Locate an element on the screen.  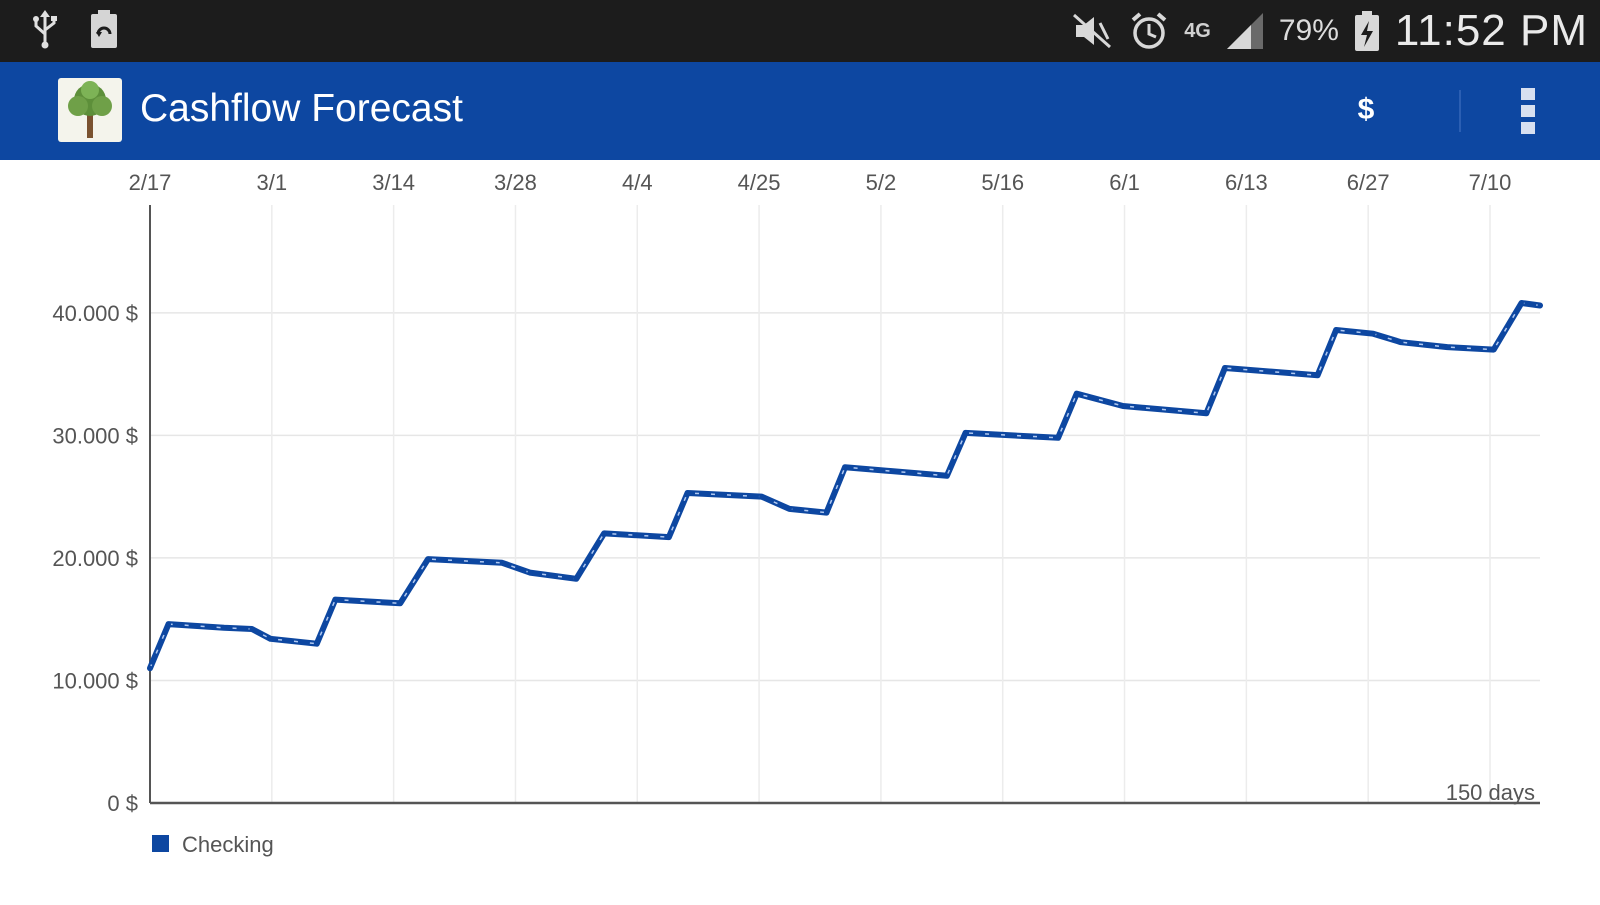
alarm-icon is located at coordinates (1149, 31).